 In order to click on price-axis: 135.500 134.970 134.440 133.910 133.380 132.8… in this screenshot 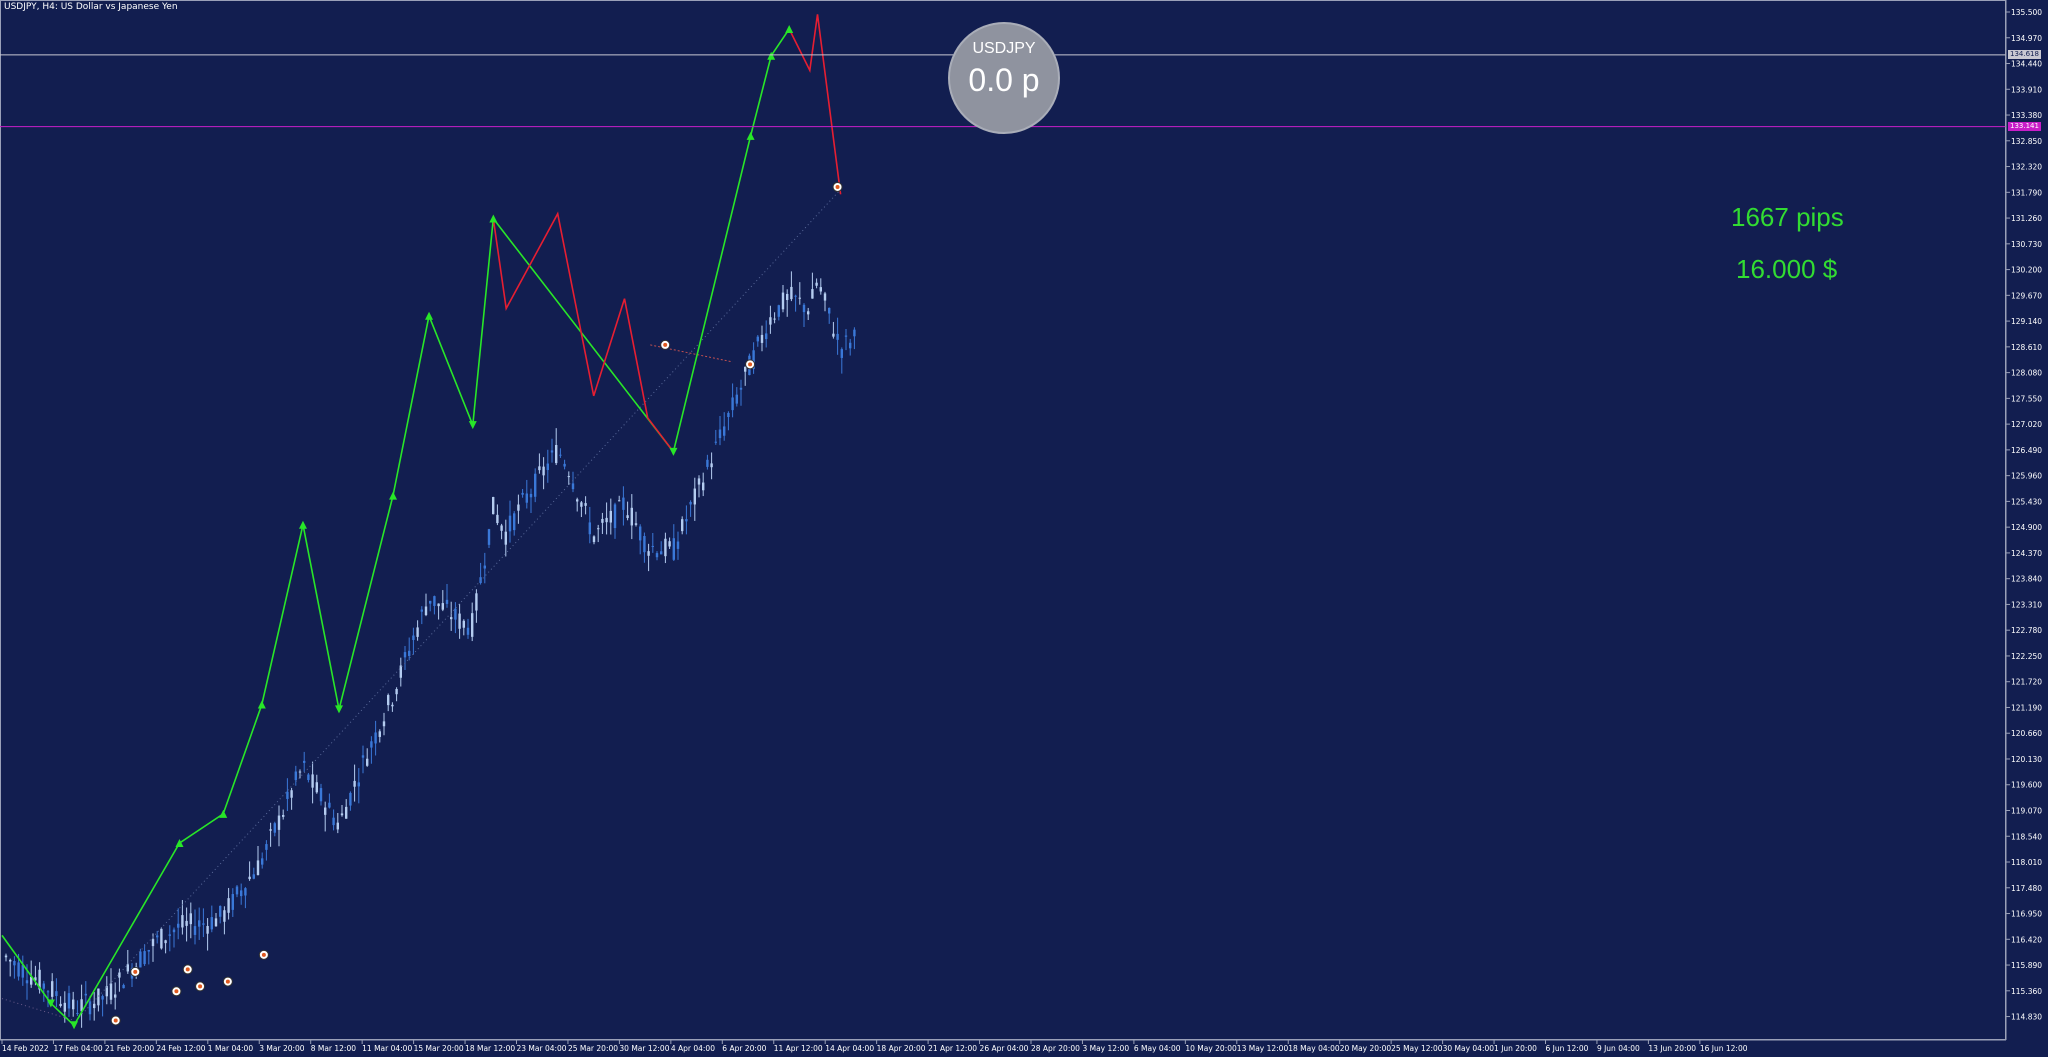, I will do `click(2023, 520)`.